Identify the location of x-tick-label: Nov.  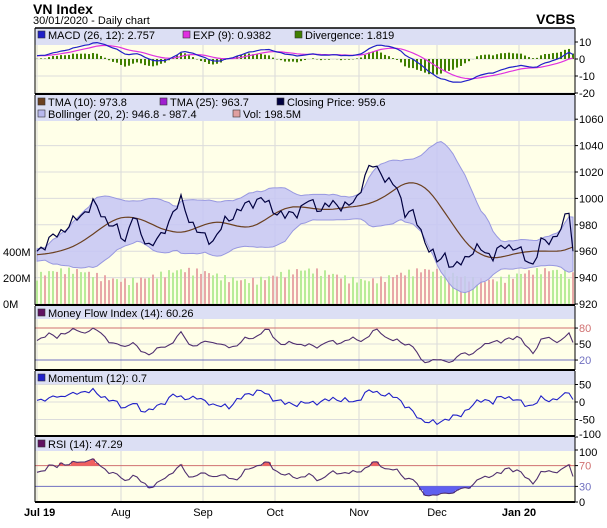
(359, 513).